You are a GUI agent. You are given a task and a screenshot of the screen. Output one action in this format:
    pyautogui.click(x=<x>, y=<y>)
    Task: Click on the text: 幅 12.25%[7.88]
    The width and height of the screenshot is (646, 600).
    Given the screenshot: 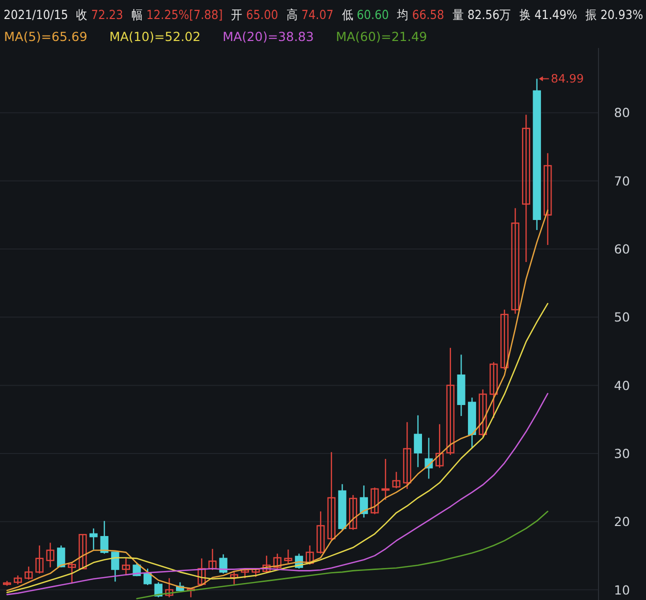 What is the action you would take?
    pyautogui.click(x=177, y=14)
    